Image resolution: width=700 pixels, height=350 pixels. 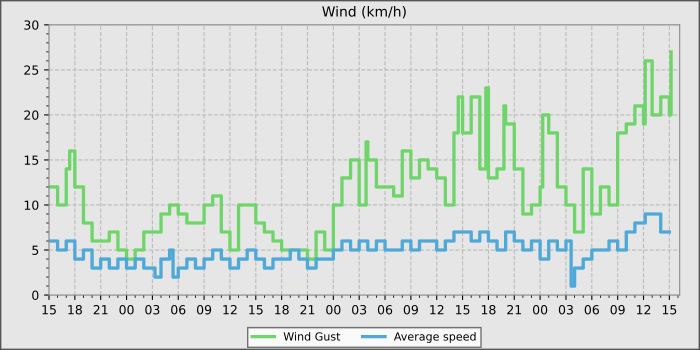 What do you see at coordinates (312, 336) in the screenshot?
I see `legend-label: Wind Gust` at bounding box center [312, 336].